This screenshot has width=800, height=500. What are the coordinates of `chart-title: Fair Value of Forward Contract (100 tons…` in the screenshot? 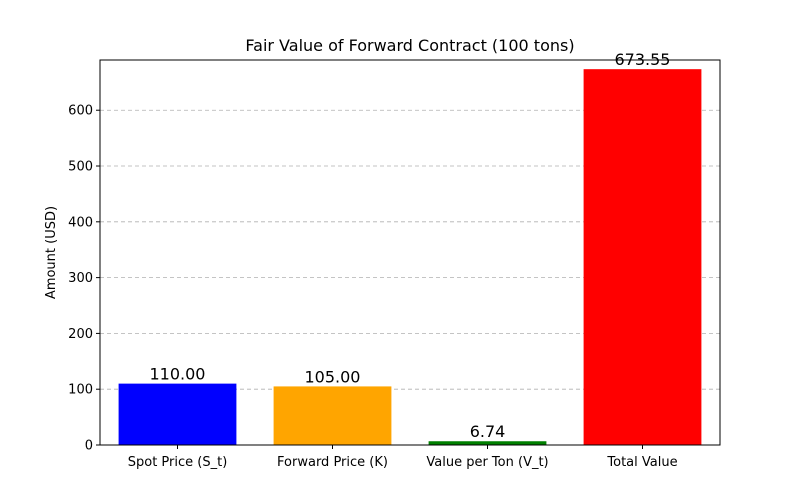 It's located at (409, 45).